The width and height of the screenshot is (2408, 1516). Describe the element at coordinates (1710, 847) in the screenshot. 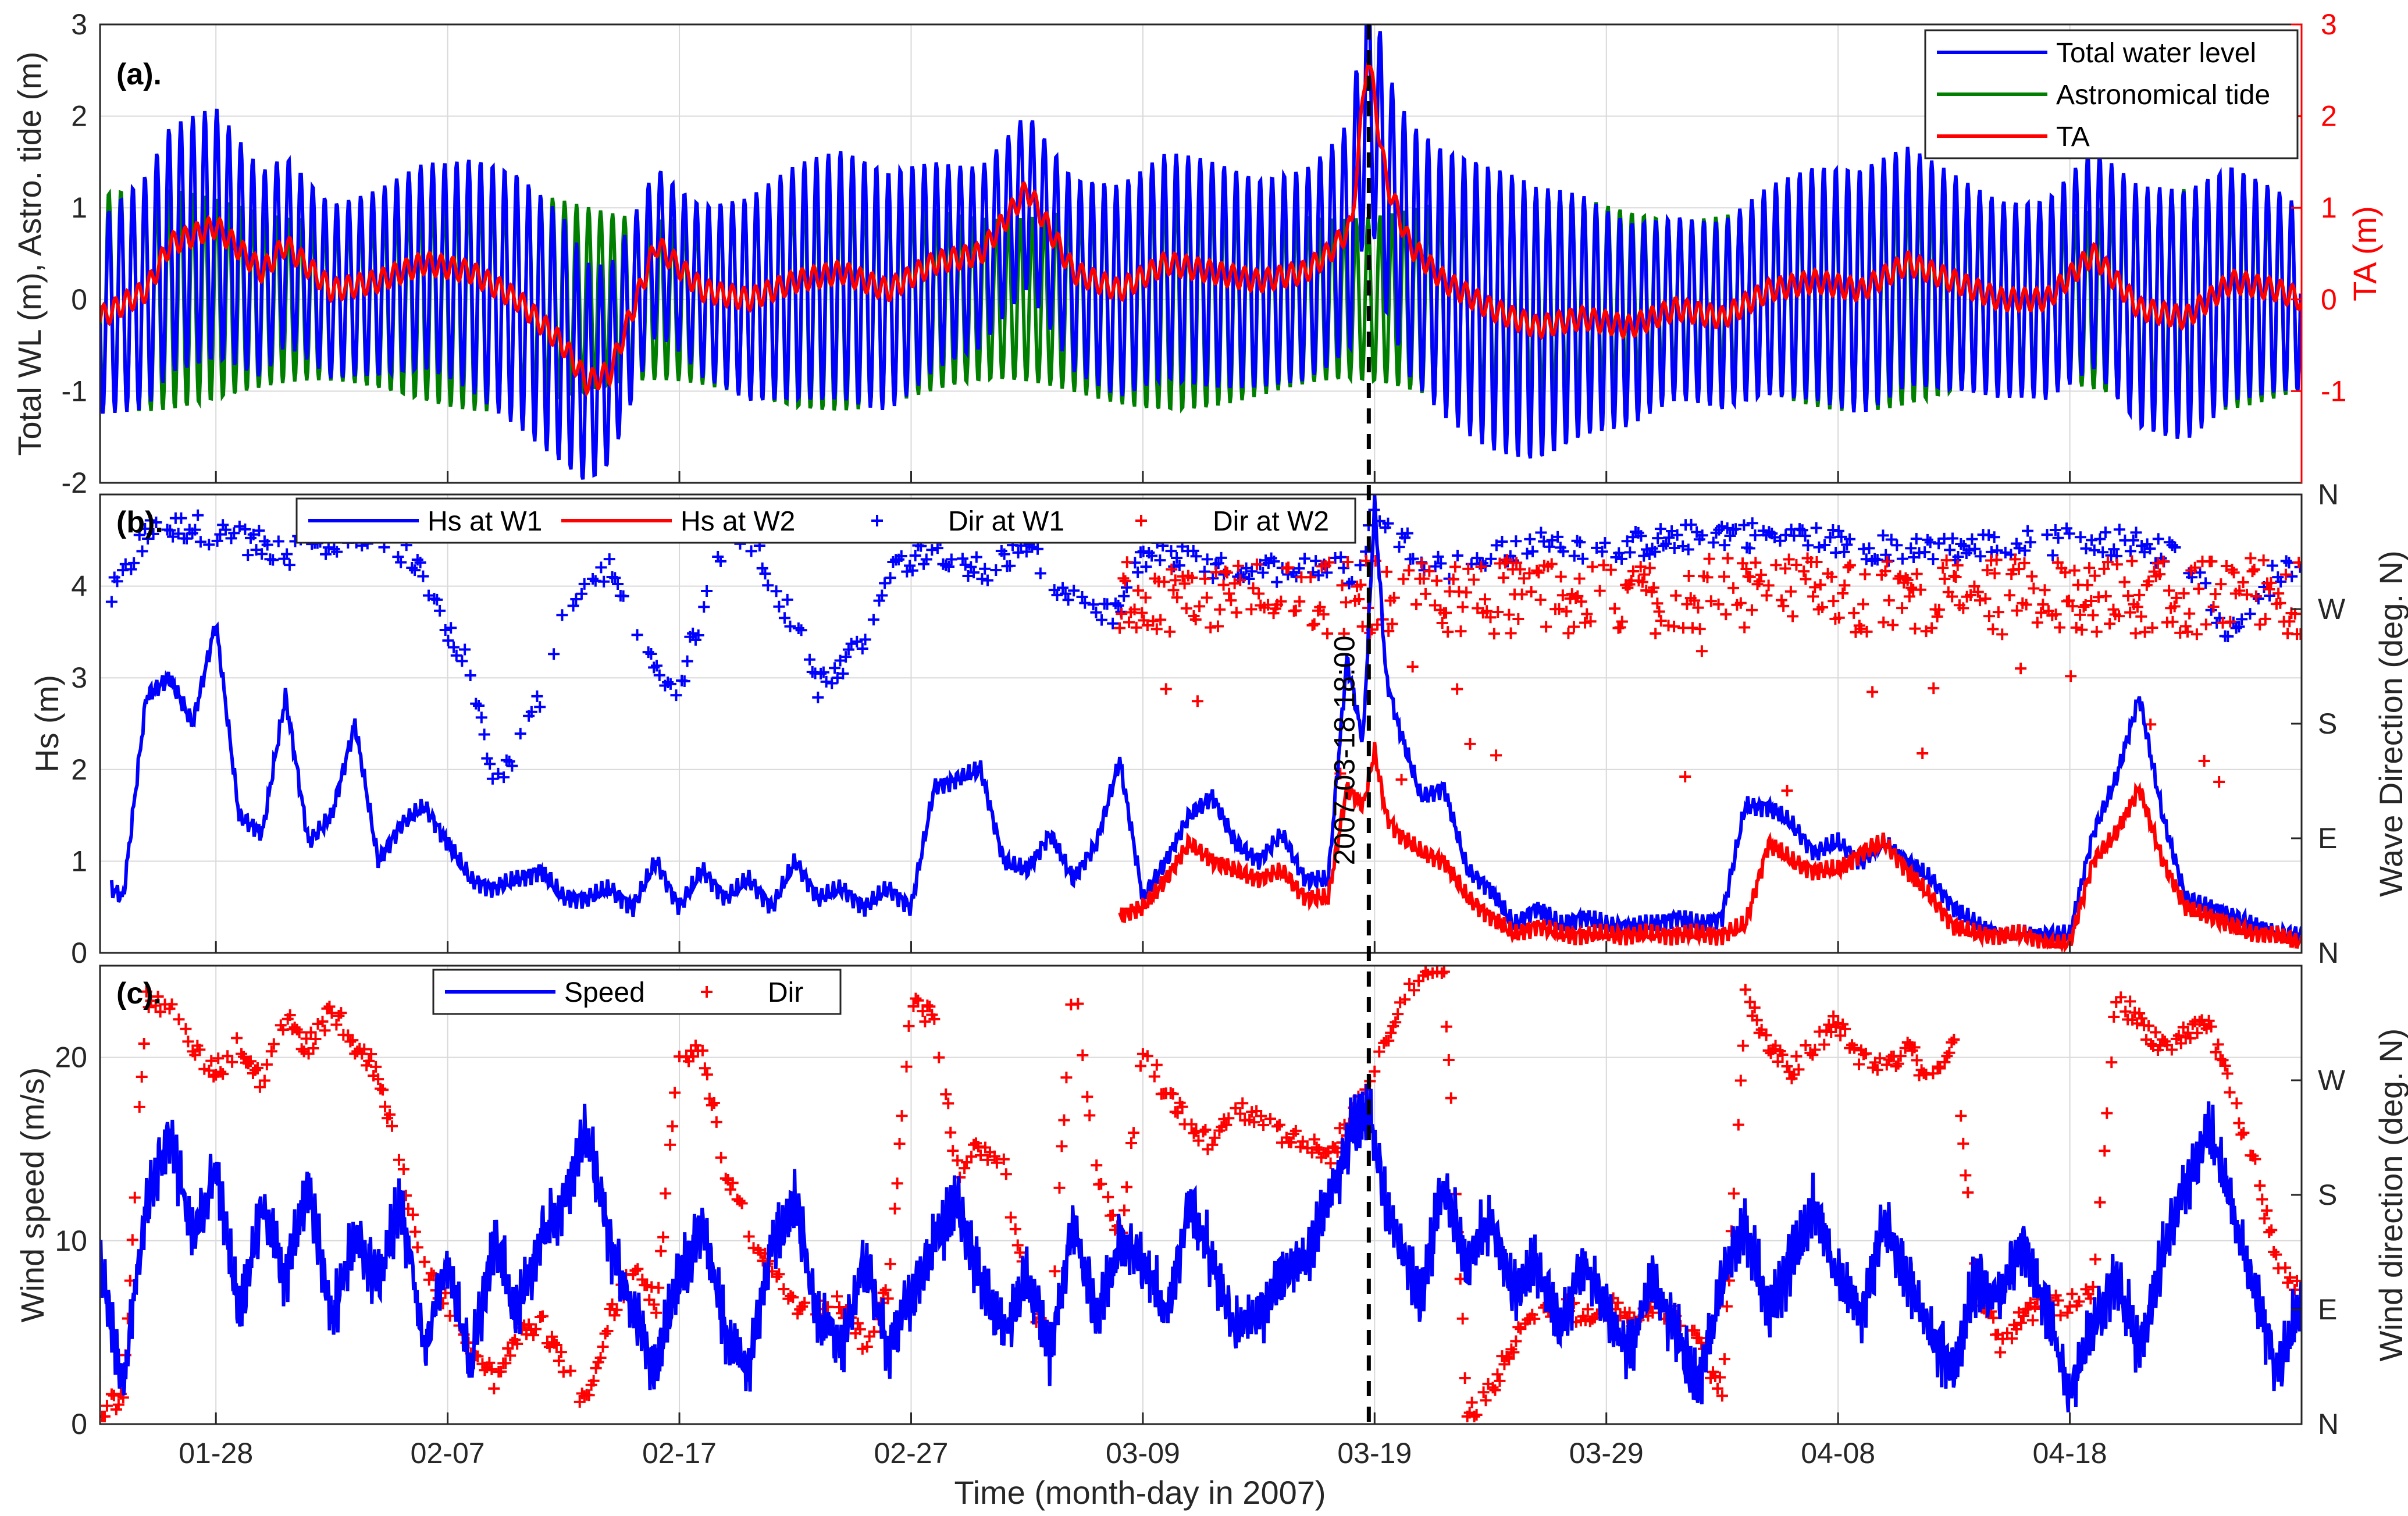

I see `hs-w2-line` at that location.